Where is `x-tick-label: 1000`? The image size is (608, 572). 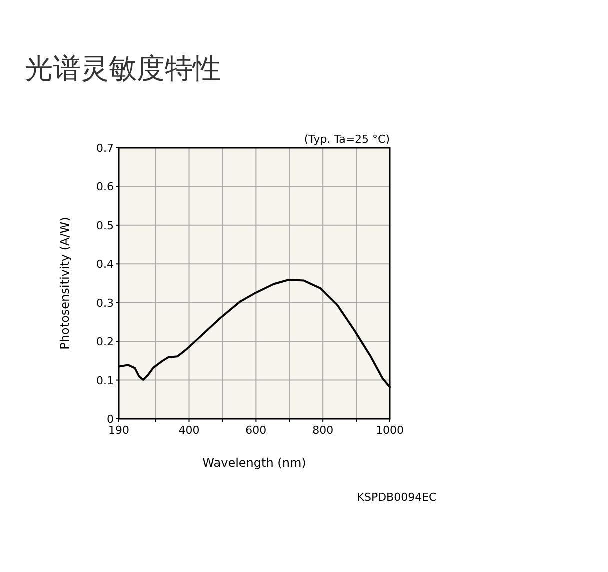
x-tick-label: 1000 is located at coordinates (390, 430).